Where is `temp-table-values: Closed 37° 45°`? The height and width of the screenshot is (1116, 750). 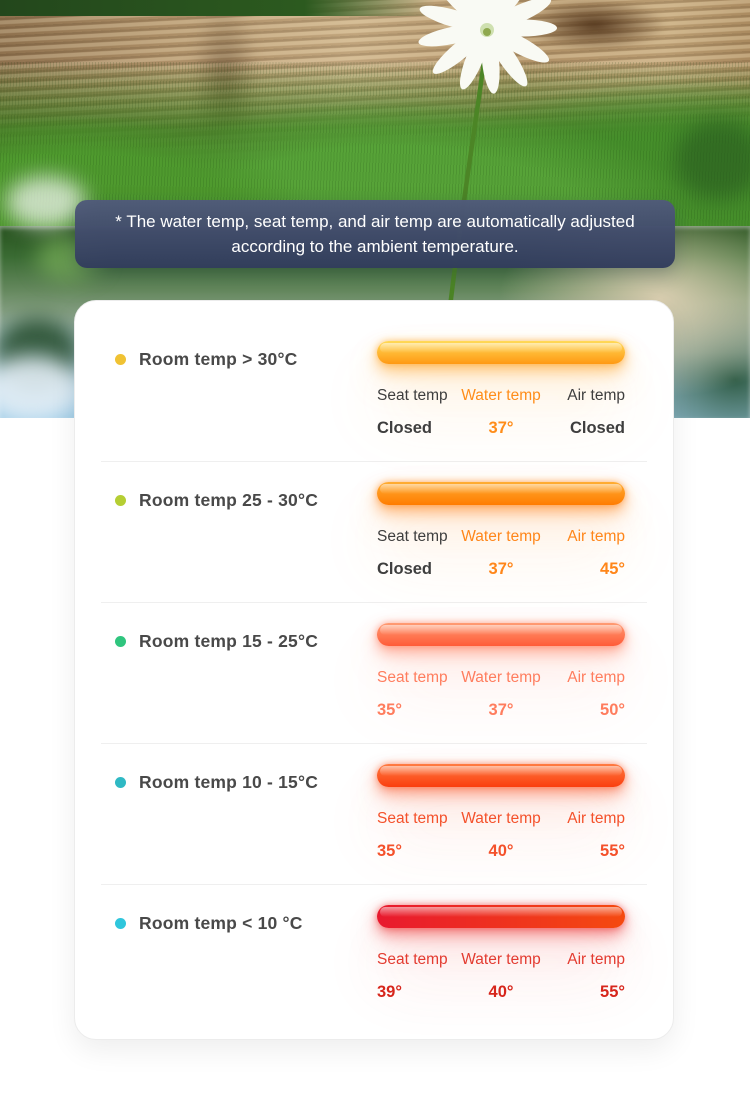
temp-table-values: Closed 37° 45° is located at coordinates (501, 569).